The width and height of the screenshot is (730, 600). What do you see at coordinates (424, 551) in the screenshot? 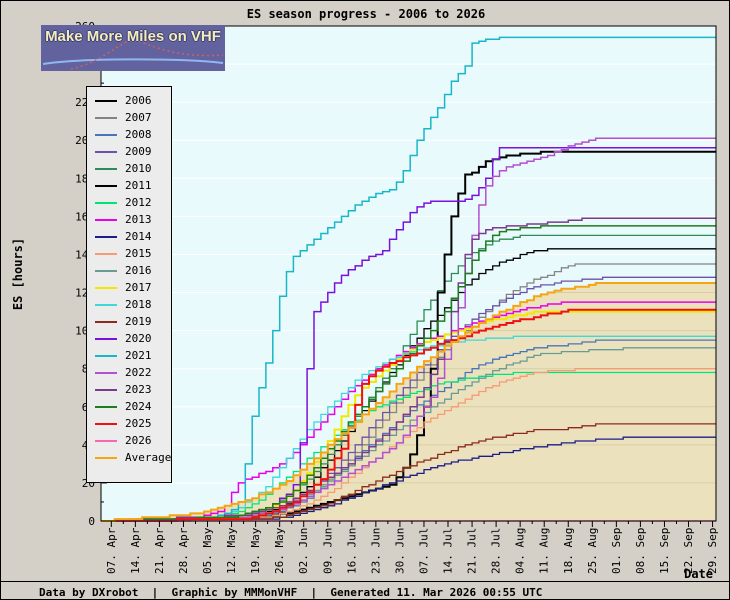
I see `x-tick-label: 07. Jul` at bounding box center [424, 551].